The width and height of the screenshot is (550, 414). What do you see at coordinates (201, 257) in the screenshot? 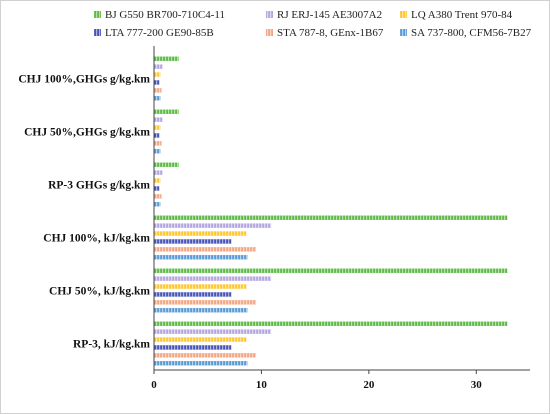
I see `bar-sa-737-800-cfm56-7b27-chj-100-kj-kg-km` at bounding box center [201, 257].